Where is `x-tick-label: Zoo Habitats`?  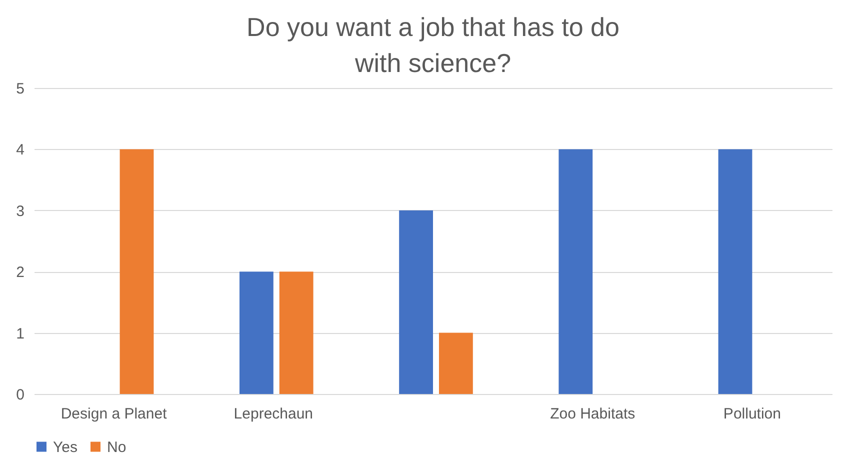
x-tick-label: Zoo Habitats is located at coordinates (593, 414).